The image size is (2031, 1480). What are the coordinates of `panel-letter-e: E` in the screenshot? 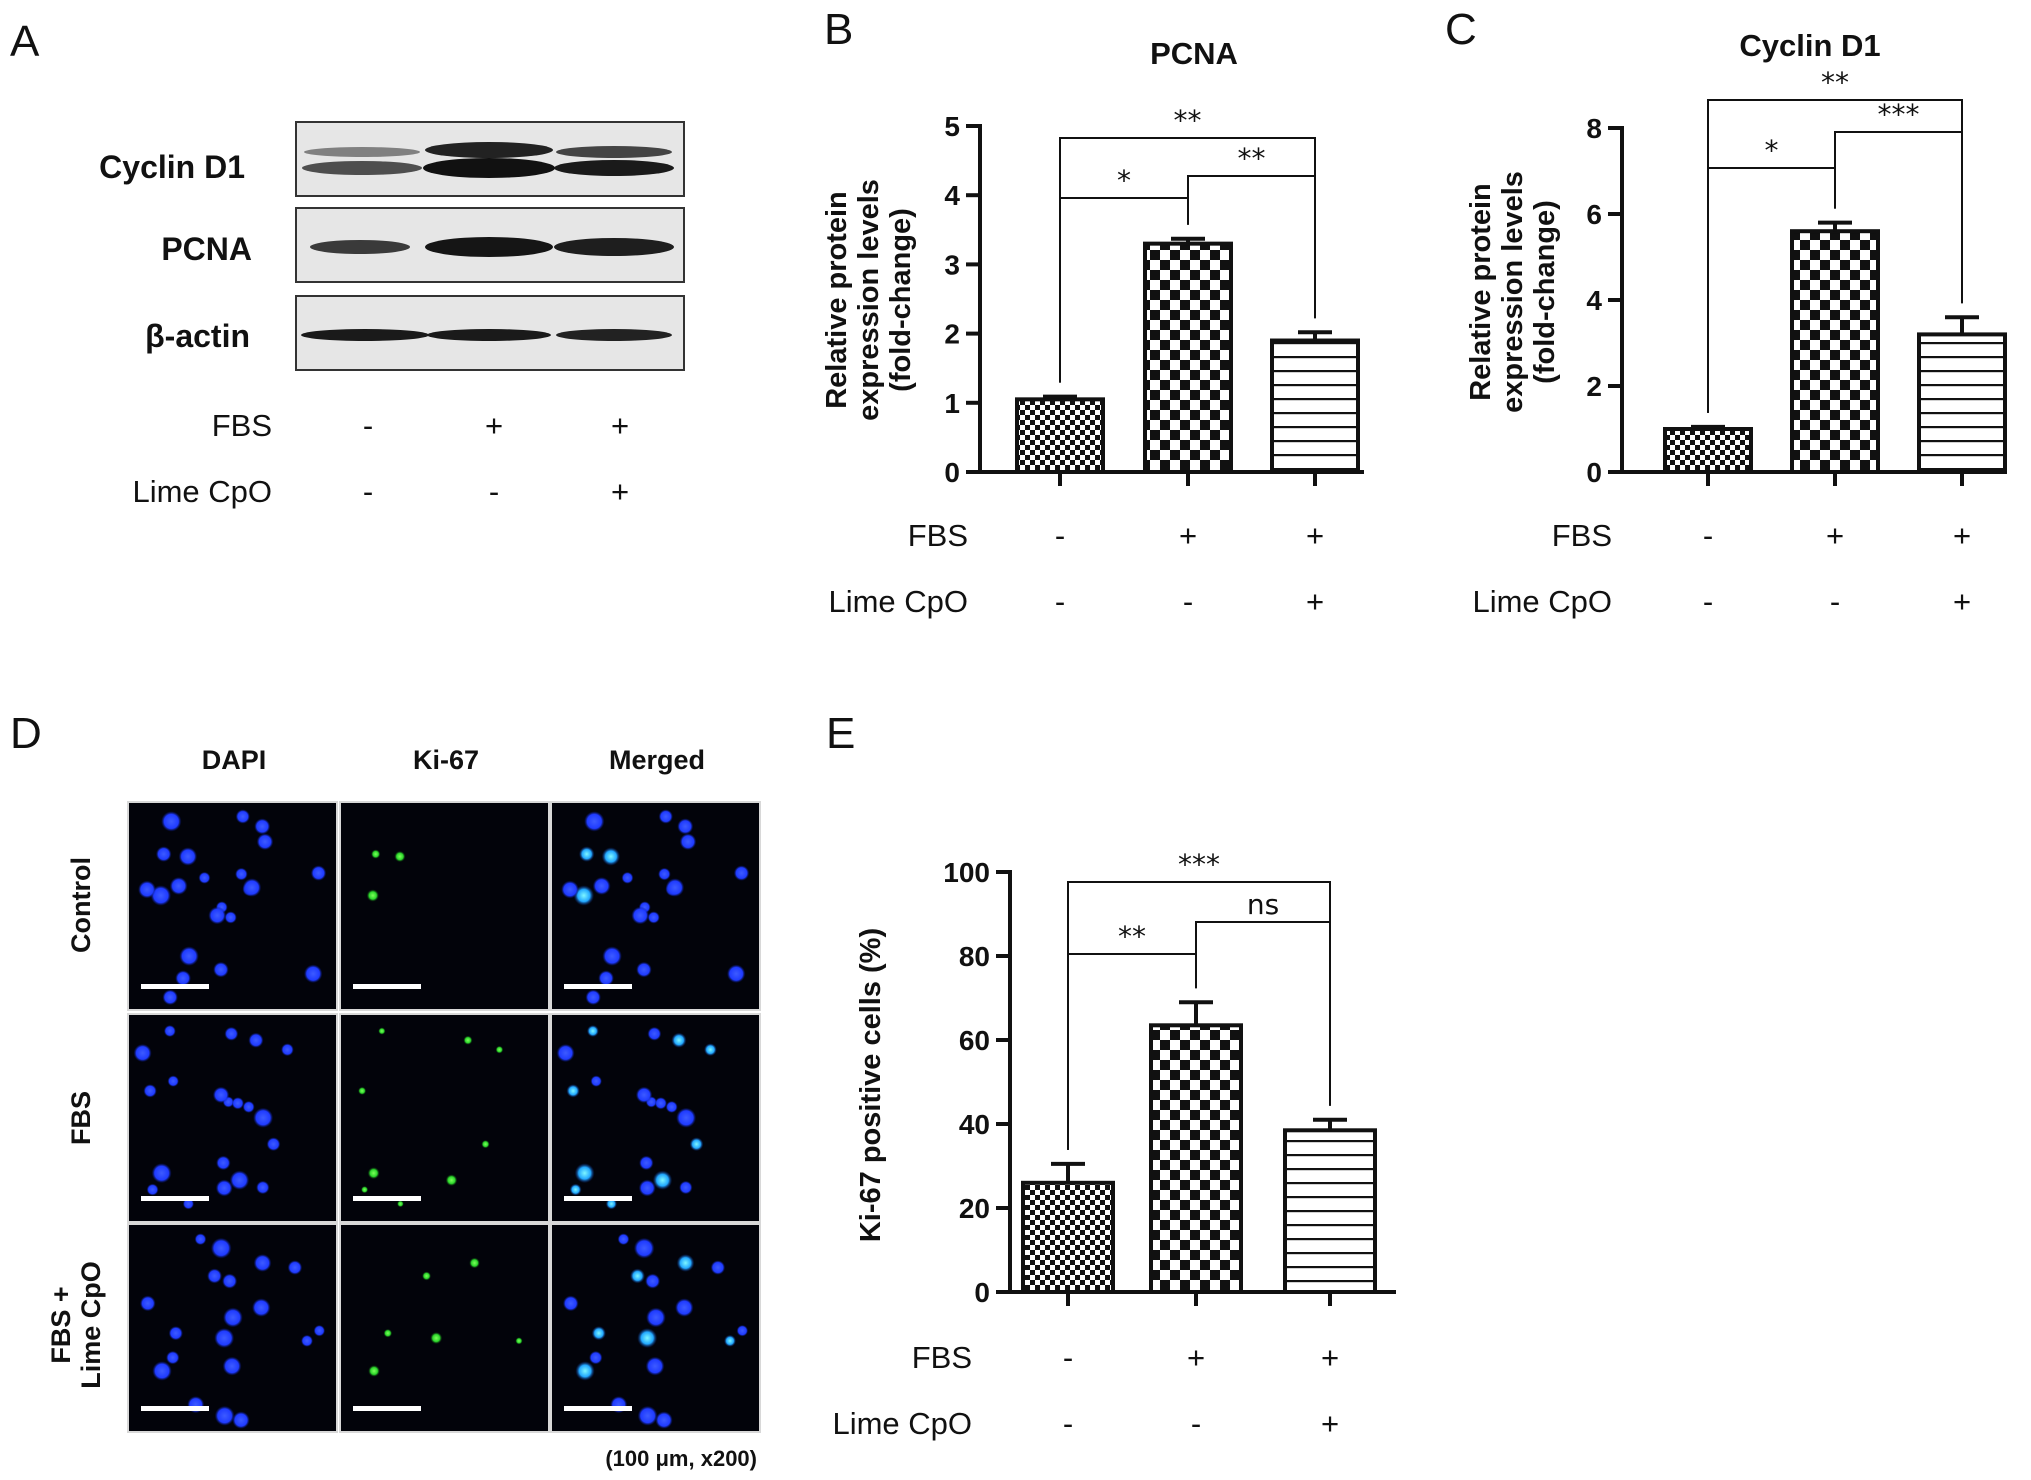 It's located at (840, 733).